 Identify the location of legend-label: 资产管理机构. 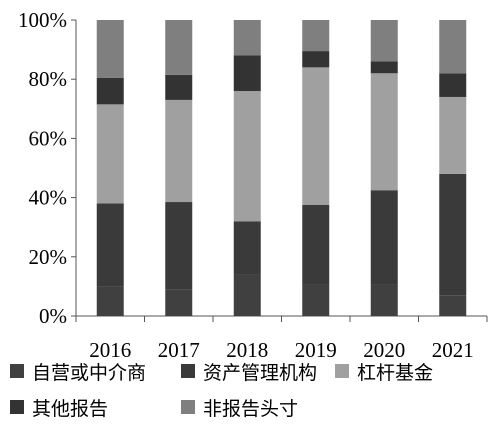
(260, 373).